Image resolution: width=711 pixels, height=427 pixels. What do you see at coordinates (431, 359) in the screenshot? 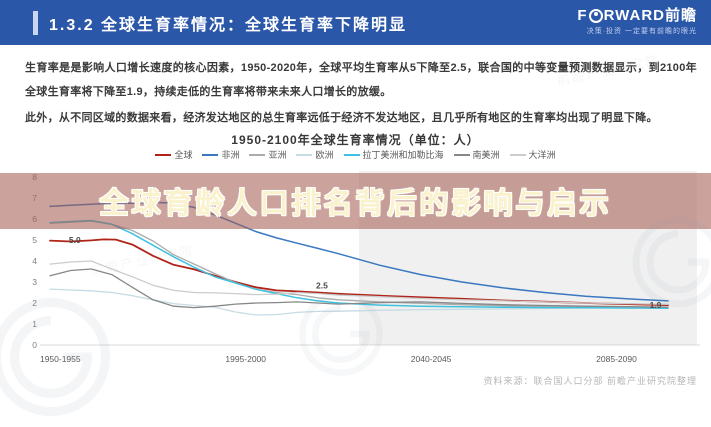
I see `svg-text: 2040-2045` at bounding box center [431, 359].